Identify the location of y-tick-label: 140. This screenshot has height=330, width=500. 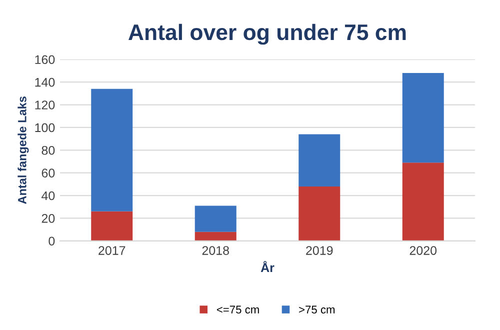
(45, 82).